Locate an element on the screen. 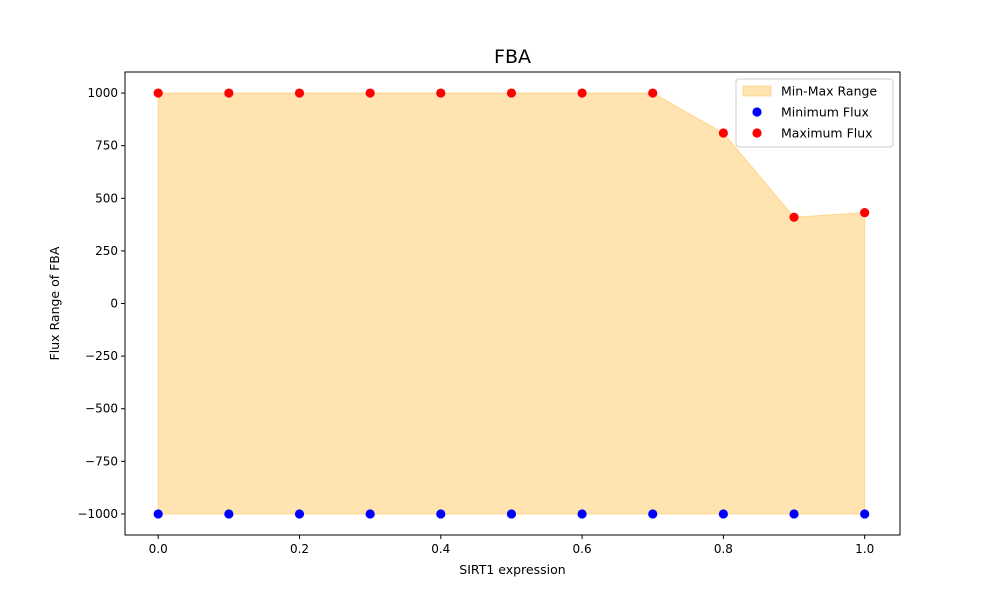 The width and height of the screenshot is (1000, 605). legend: Min-Max Range Minimum Flux Maximum Flux is located at coordinates (814, 113).